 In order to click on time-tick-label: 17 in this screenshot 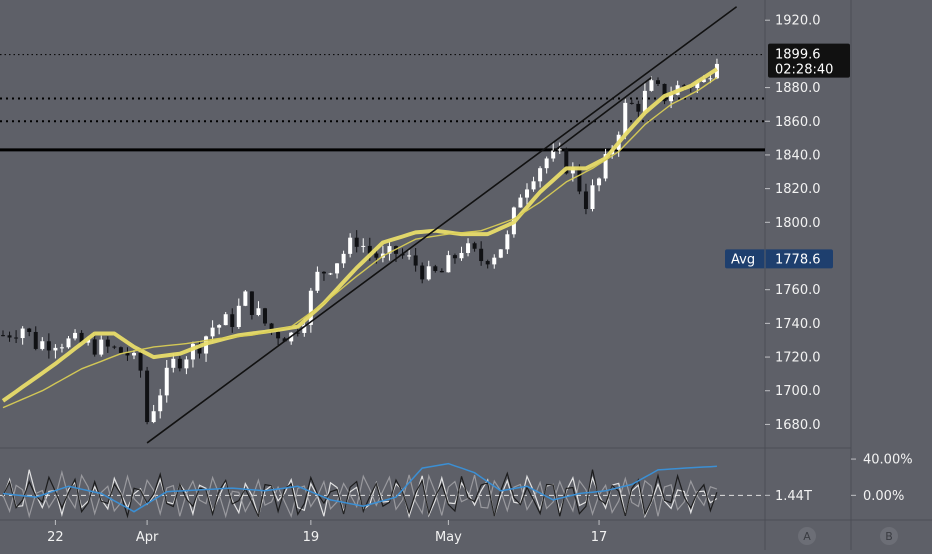, I will do `click(599, 537)`.